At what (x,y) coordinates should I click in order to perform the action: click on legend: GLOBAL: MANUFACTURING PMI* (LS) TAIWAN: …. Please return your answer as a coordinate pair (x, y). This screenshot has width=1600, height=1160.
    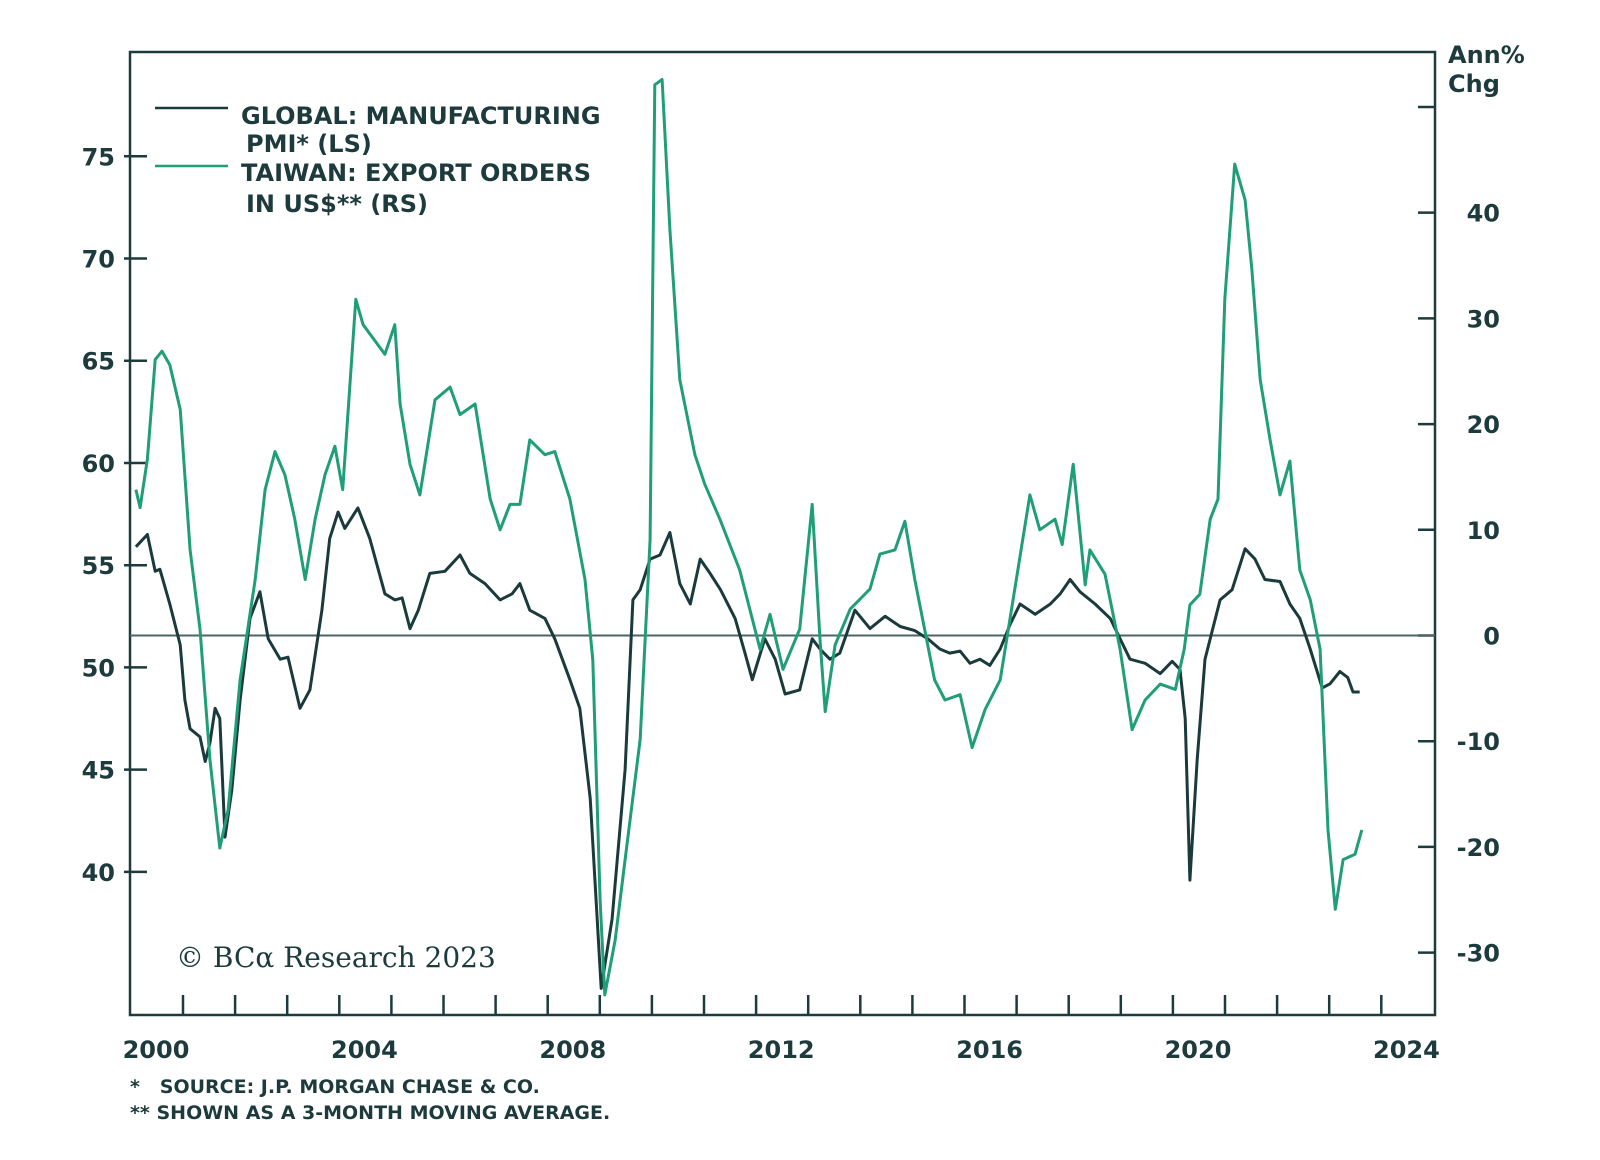
    Looking at the image, I should click on (378, 160).